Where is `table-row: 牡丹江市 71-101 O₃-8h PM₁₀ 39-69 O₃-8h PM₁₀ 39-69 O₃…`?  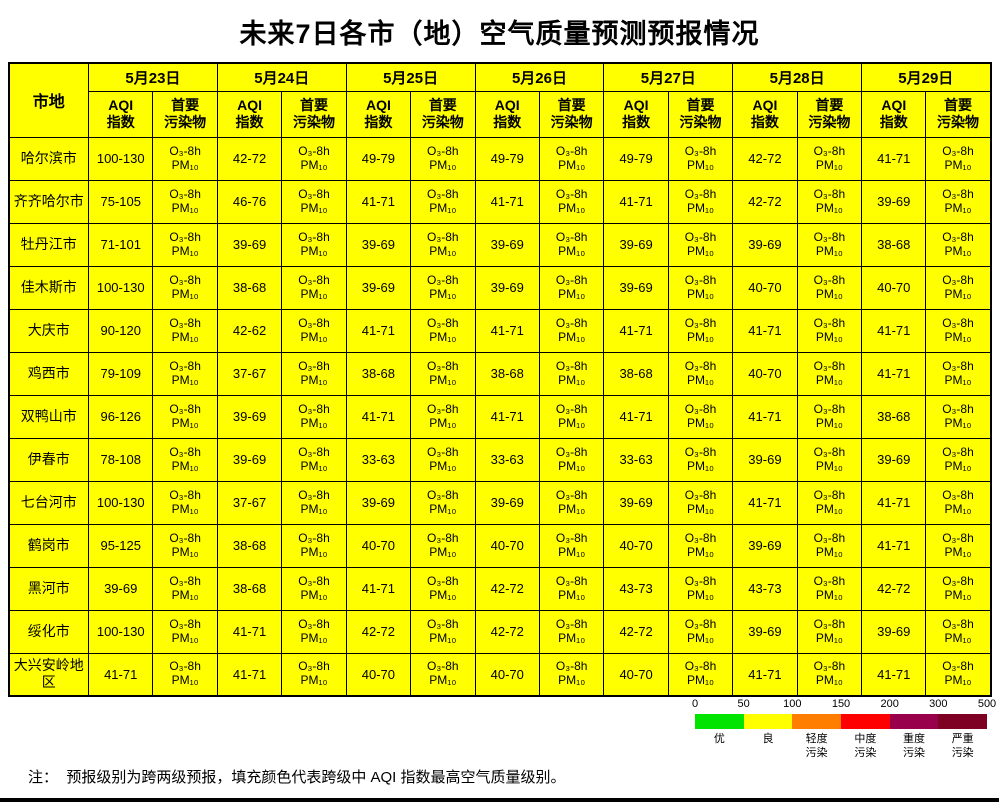
table-row: 牡丹江市 71-101 O₃-8h PM₁₀ 39-69 O₃-8h PM₁₀ 39-69 O₃… is located at coordinates (499, 244).